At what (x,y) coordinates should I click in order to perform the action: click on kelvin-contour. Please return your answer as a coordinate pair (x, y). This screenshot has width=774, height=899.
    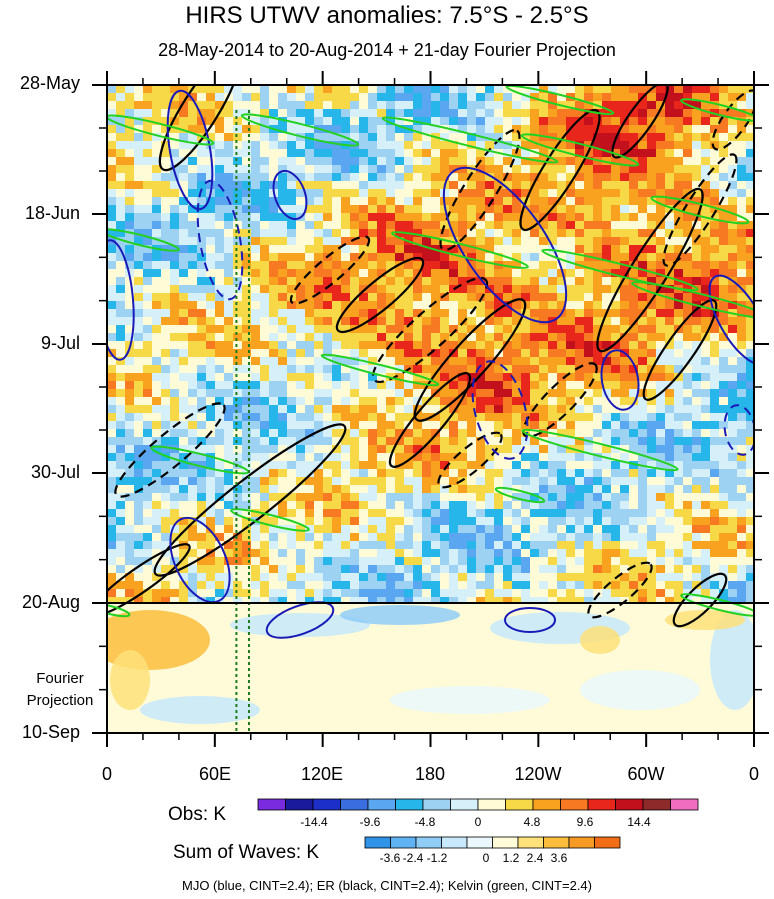
    Looking at the image, I should click on (700, 210).